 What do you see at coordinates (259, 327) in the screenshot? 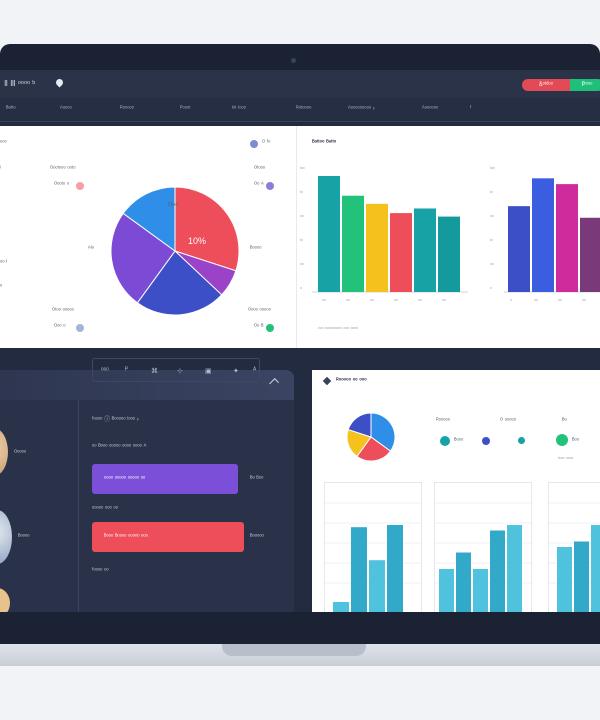
I see `legend-label: ᴼᵒ ᴮ` at bounding box center [259, 327].